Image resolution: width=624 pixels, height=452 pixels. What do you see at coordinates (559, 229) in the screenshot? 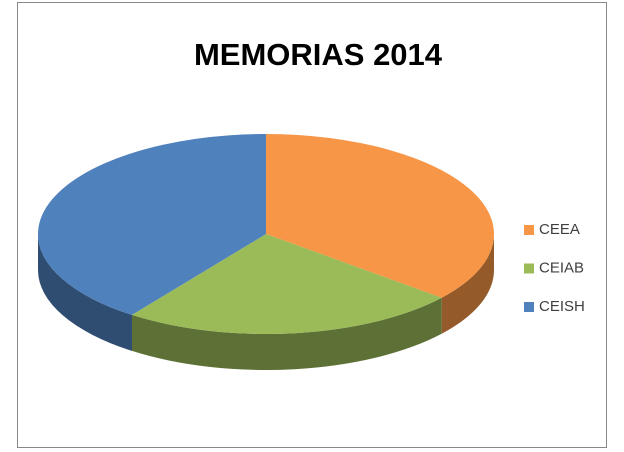
I see `legend-label: CEEA` at bounding box center [559, 229].